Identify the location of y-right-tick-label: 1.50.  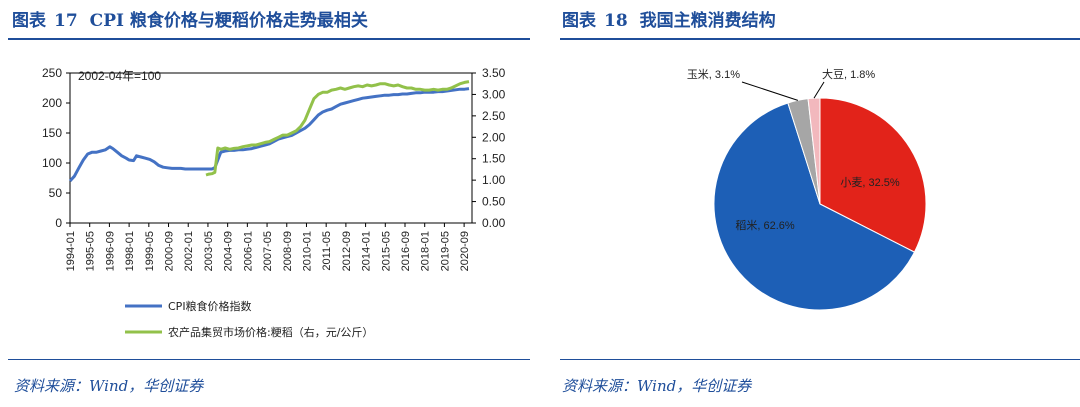
(494, 159).